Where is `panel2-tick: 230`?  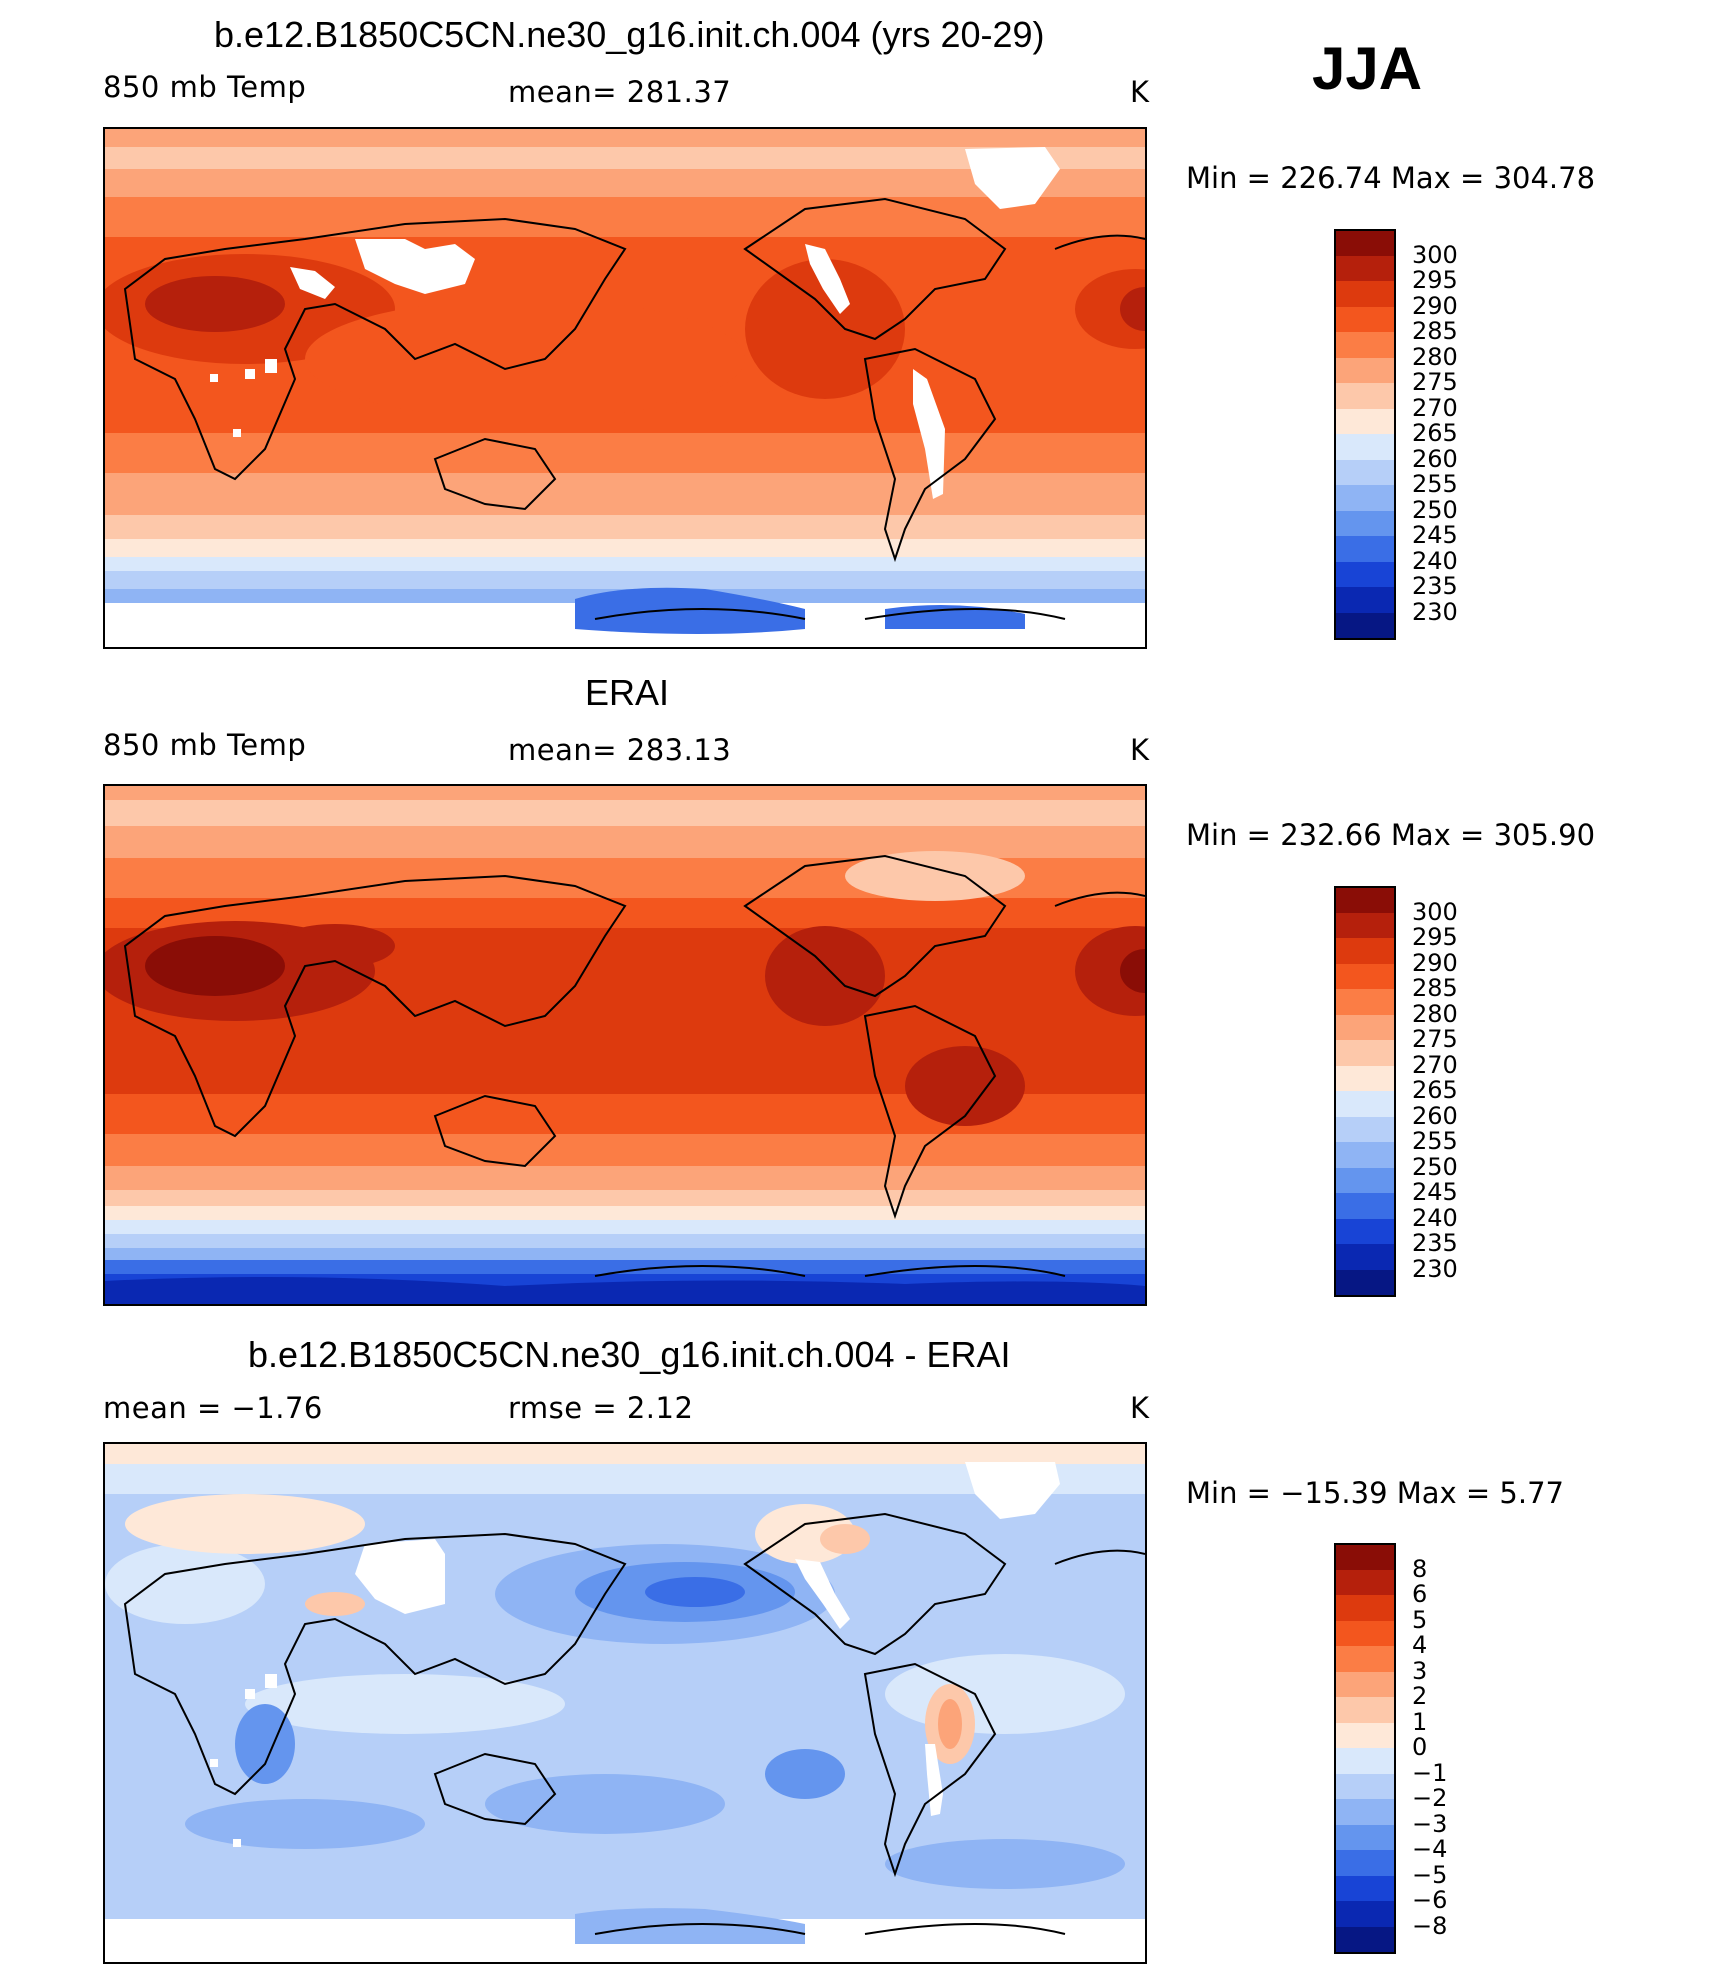 panel2-tick: 230 is located at coordinates (1435, 1269).